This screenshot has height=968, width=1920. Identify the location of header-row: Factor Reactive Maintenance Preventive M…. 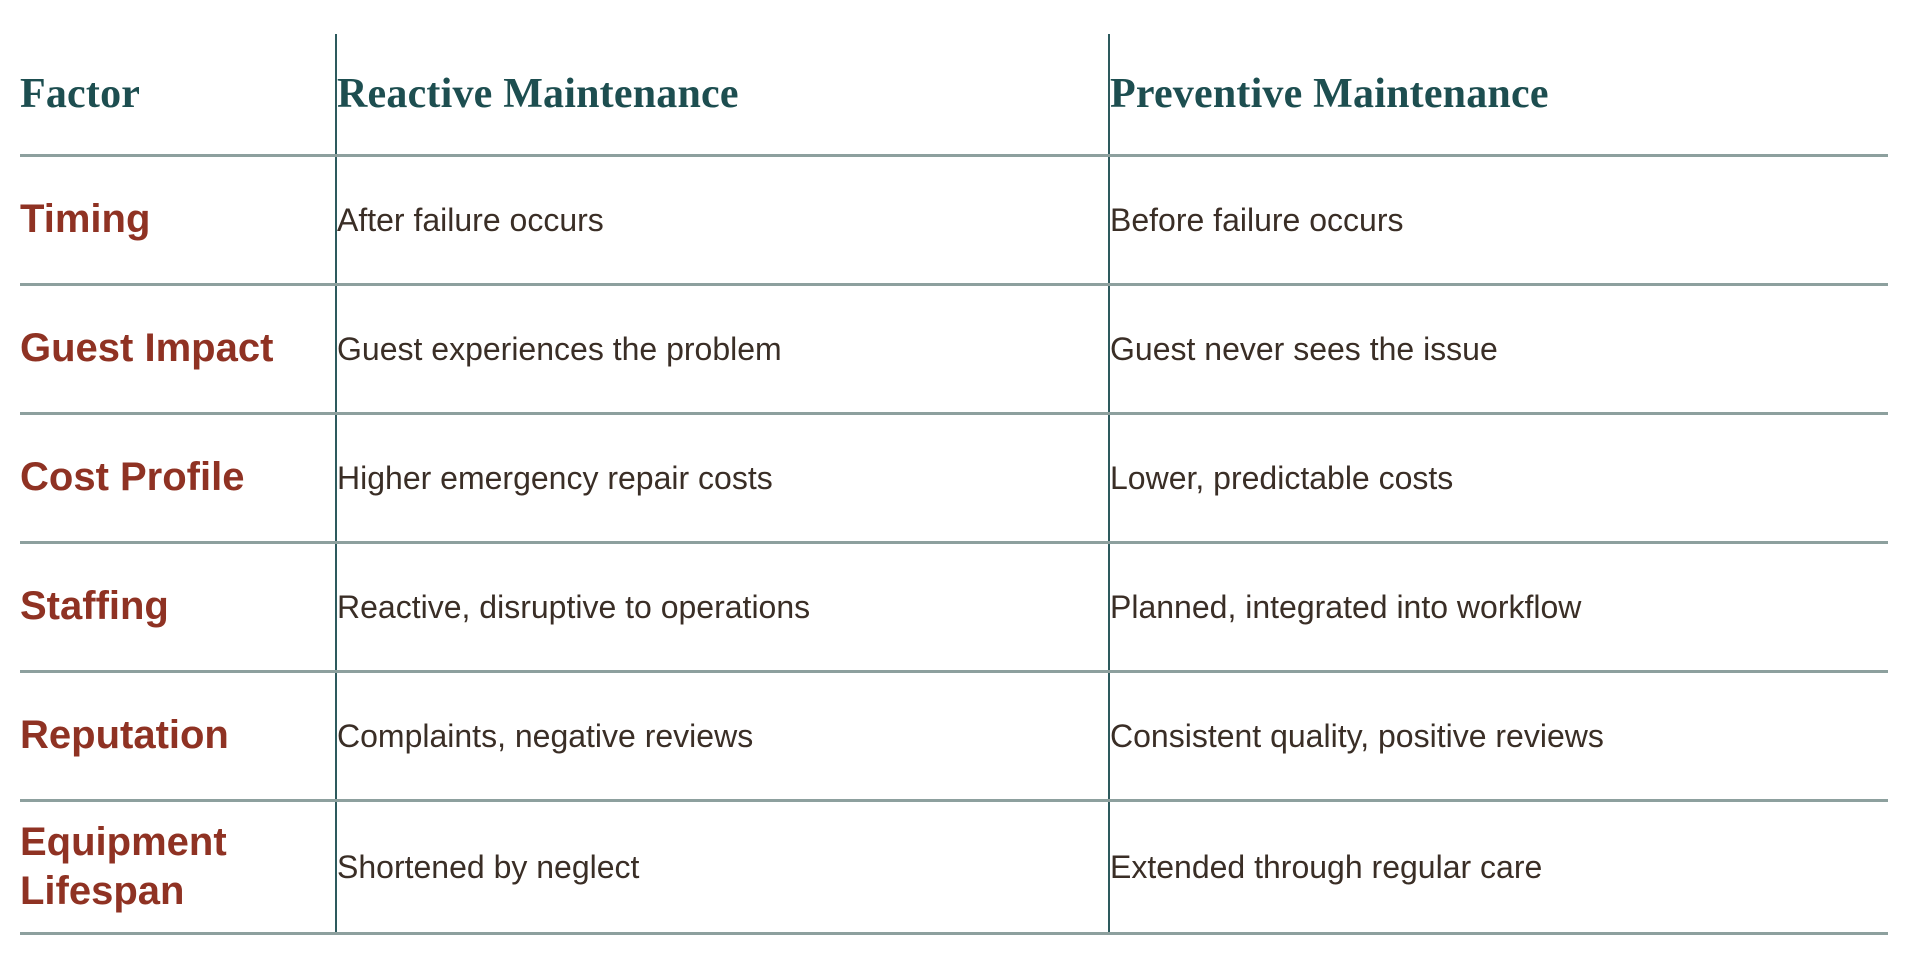
(954, 95).